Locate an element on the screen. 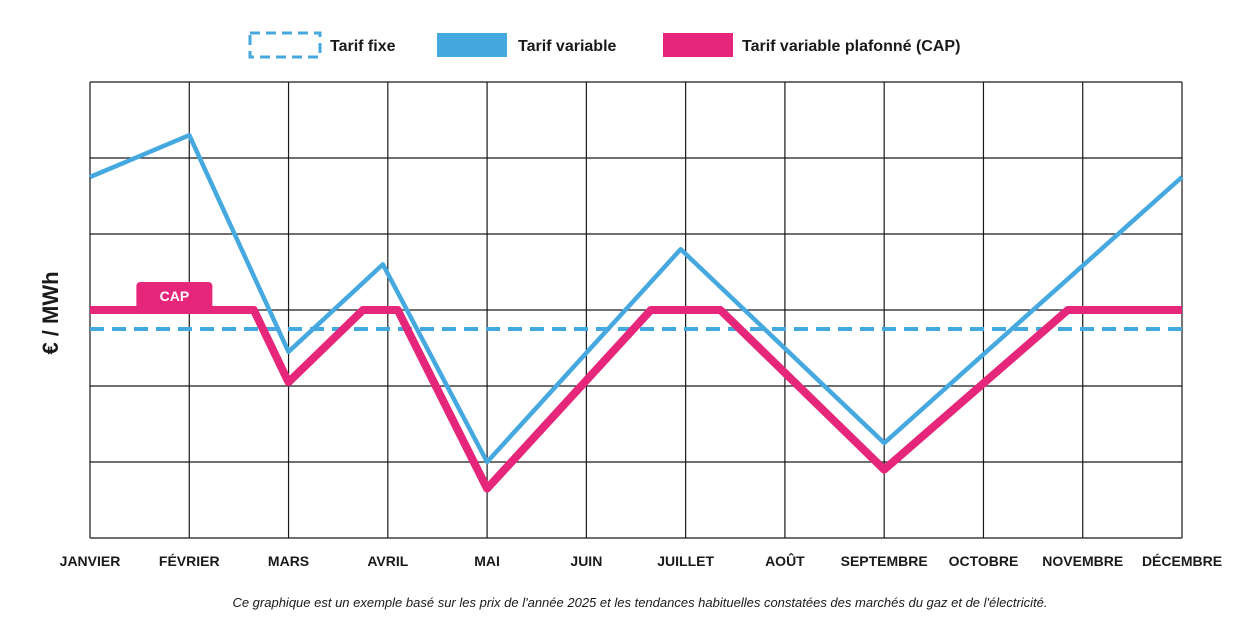 This screenshot has width=1248, height=635. x-tick-label: JANVIER is located at coordinates (90, 561).